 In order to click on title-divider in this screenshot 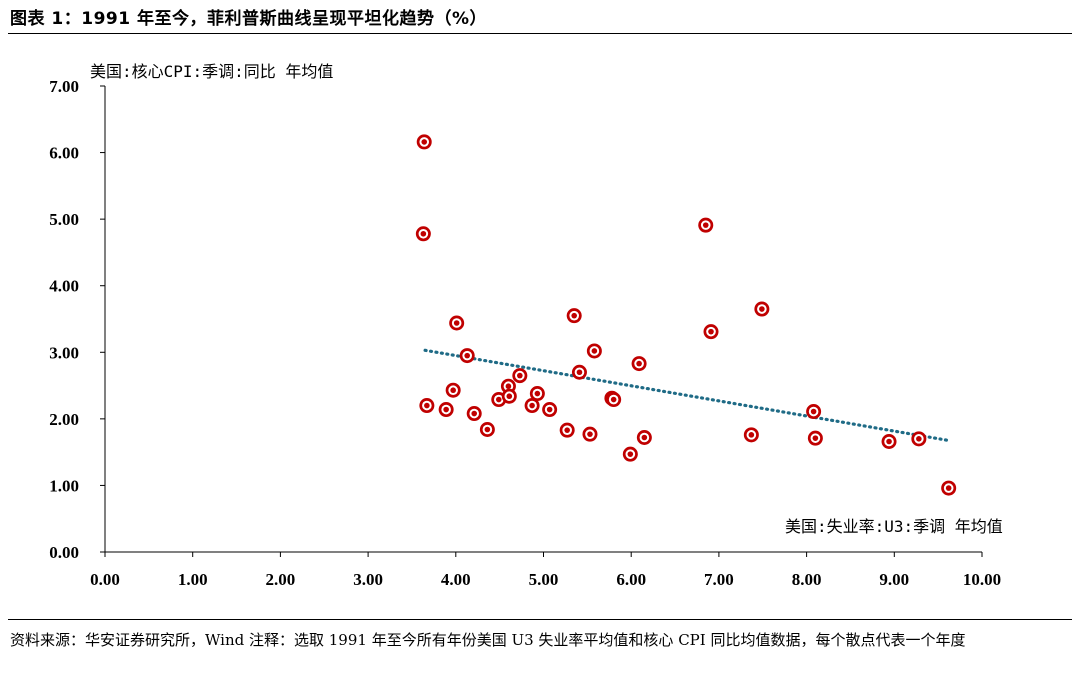, I will do `click(540, 33)`.